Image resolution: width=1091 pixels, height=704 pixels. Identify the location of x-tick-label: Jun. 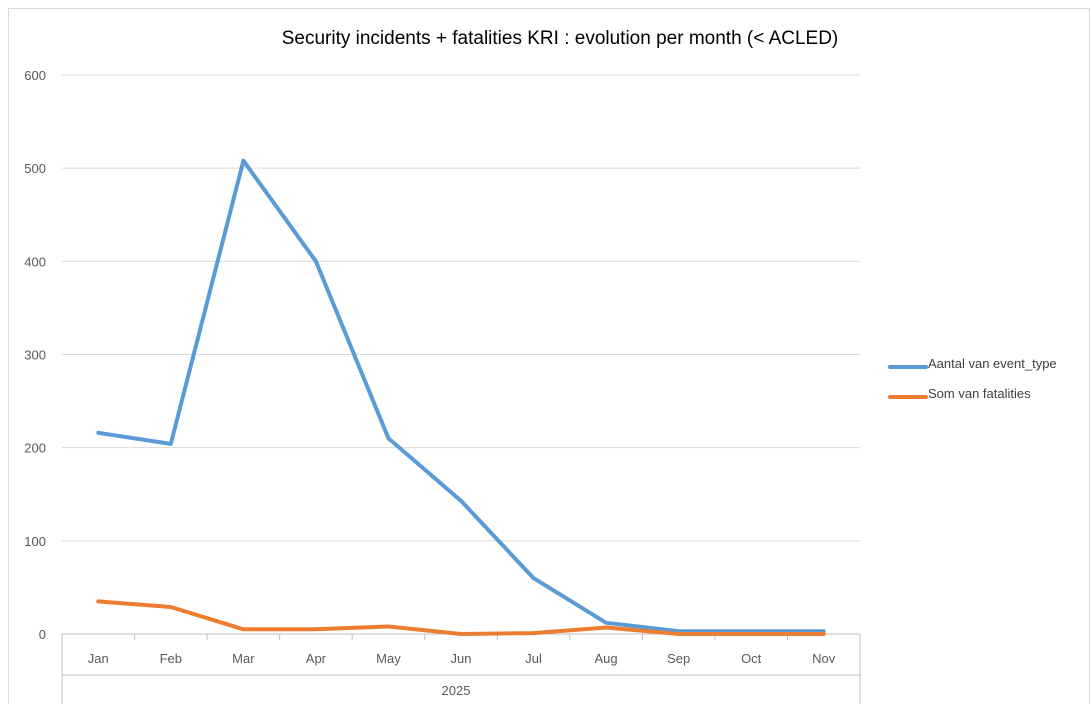
(461, 658).